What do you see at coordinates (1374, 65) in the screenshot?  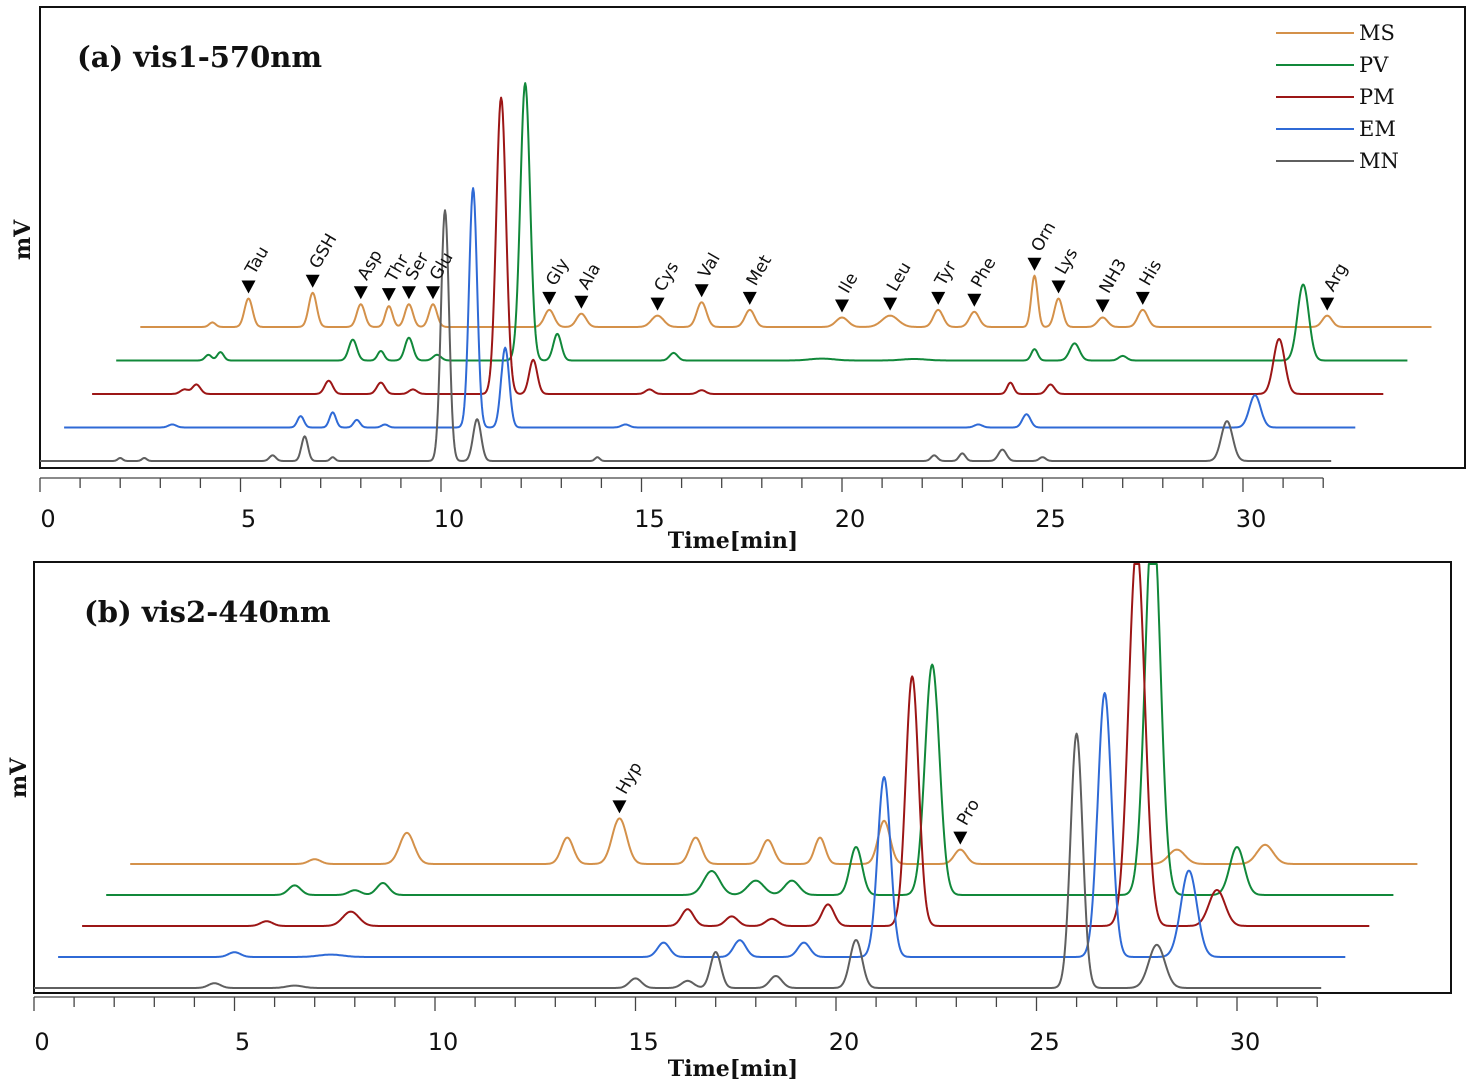 I see `a-legend-label: PV` at bounding box center [1374, 65].